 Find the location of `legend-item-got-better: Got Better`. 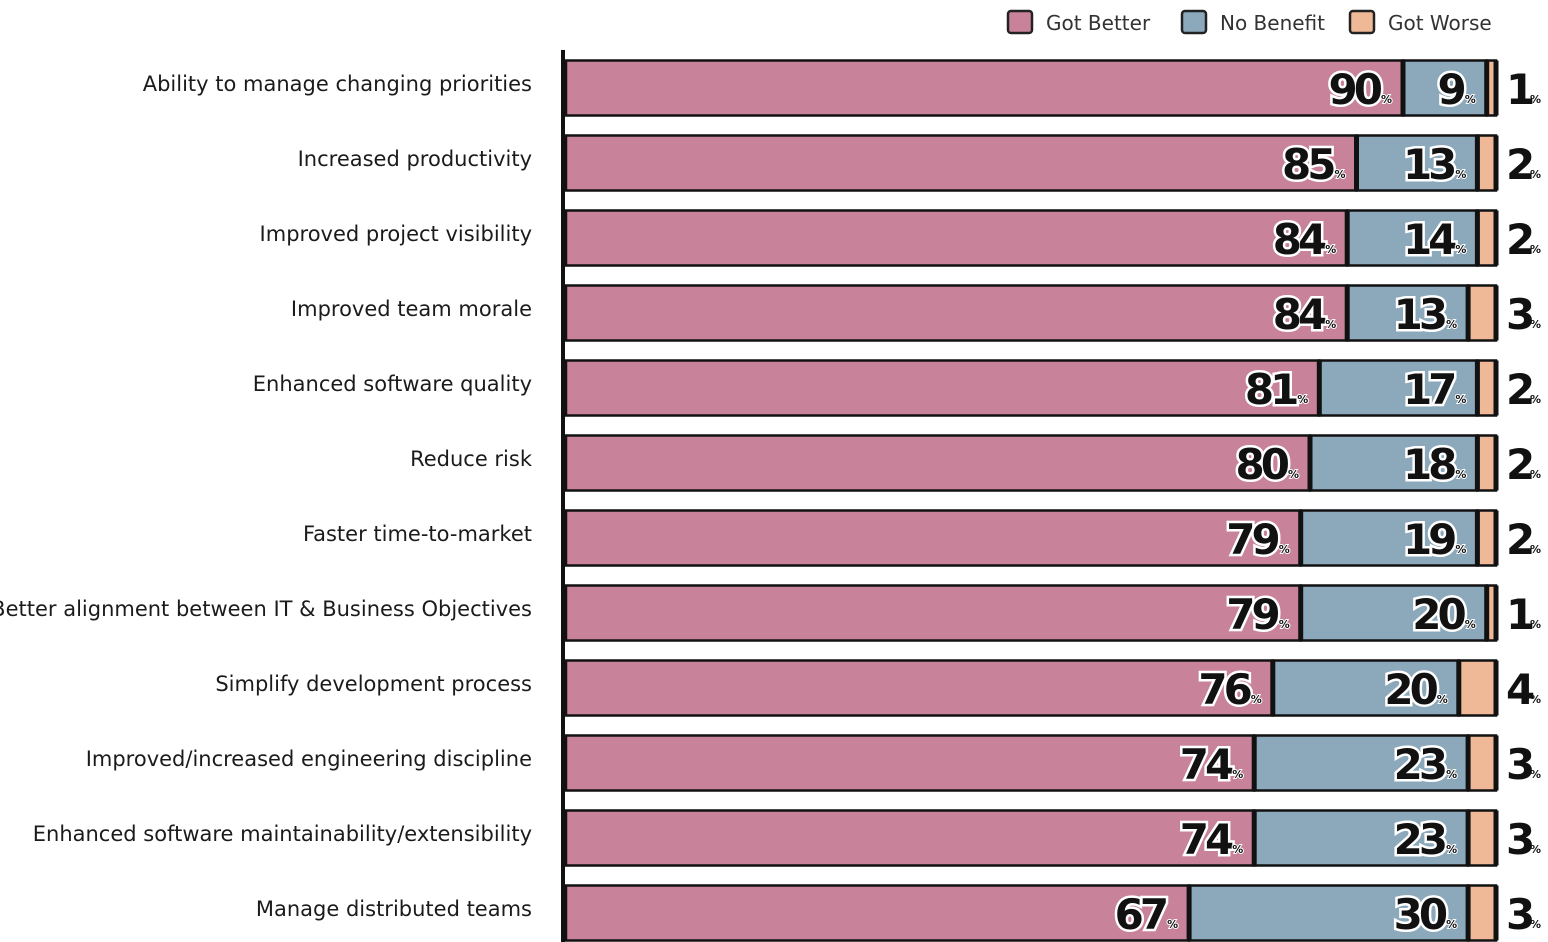

legend-item-got-better: Got Better is located at coordinates (1078, 22).